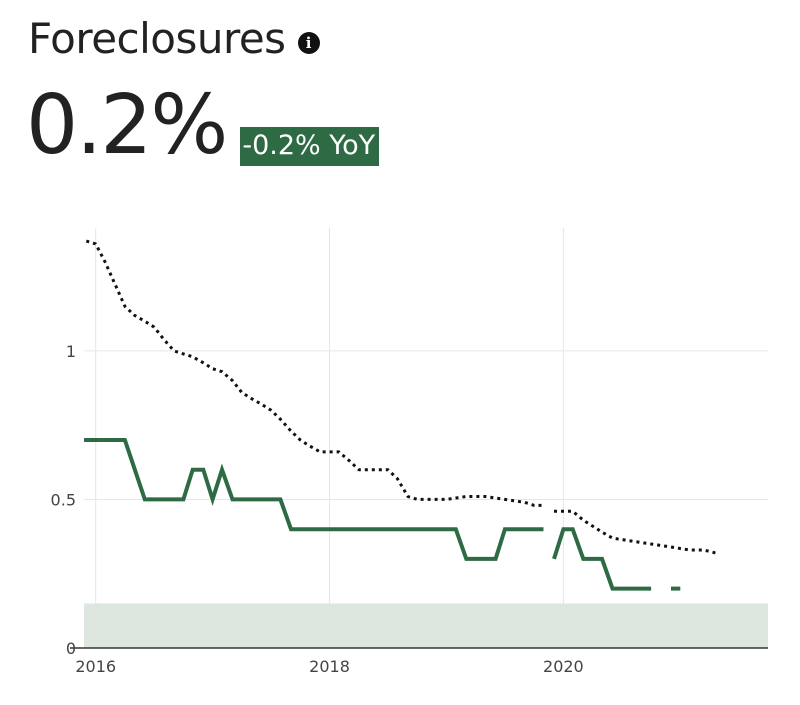  Describe the element at coordinates (329, 666) in the screenshot. I see `x-tick-label: 2018` at that location.